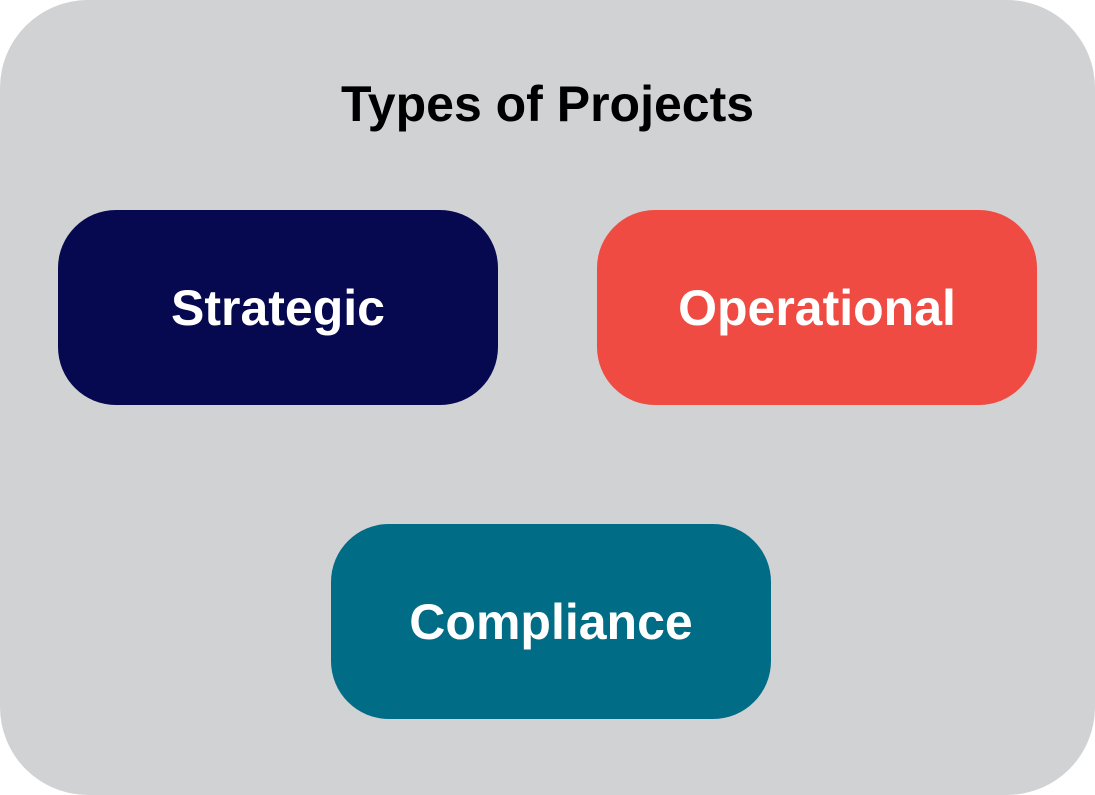 The width and height of the screenshot is (1095, 795). I want to click on category-box-strategic: Strategic, so click(278, 307).